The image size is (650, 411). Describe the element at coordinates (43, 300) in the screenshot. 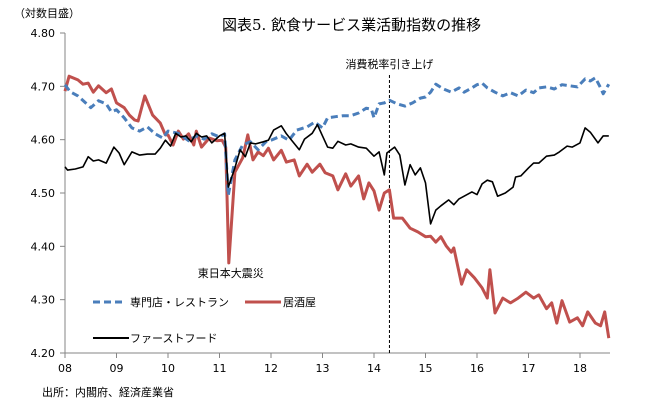

I see `y-tick-label: 4.30` at that location.